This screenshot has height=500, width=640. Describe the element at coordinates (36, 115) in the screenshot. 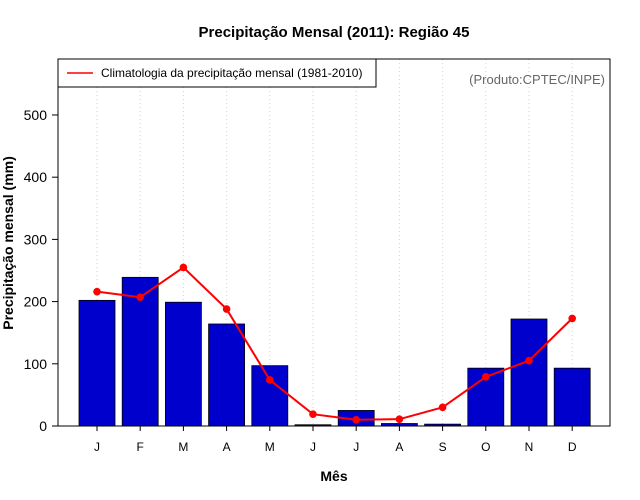

I see `y-tick-label: 500` at that location.